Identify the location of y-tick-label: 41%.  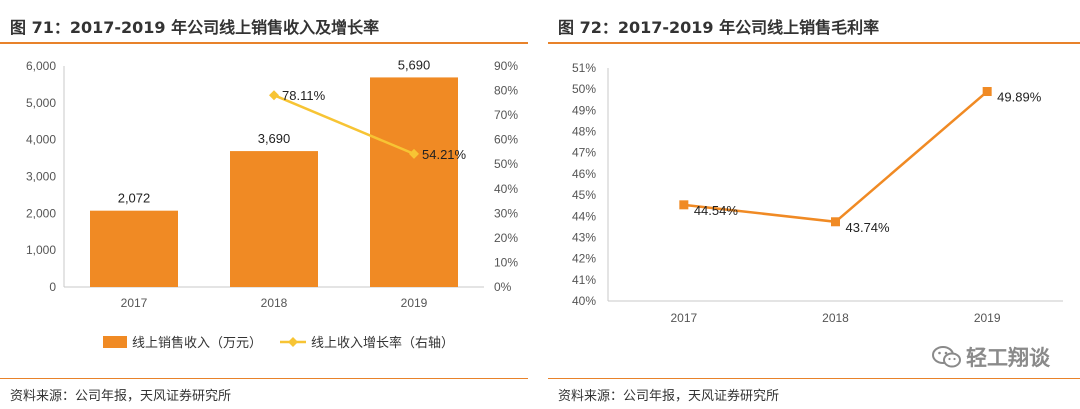
(584, 280).